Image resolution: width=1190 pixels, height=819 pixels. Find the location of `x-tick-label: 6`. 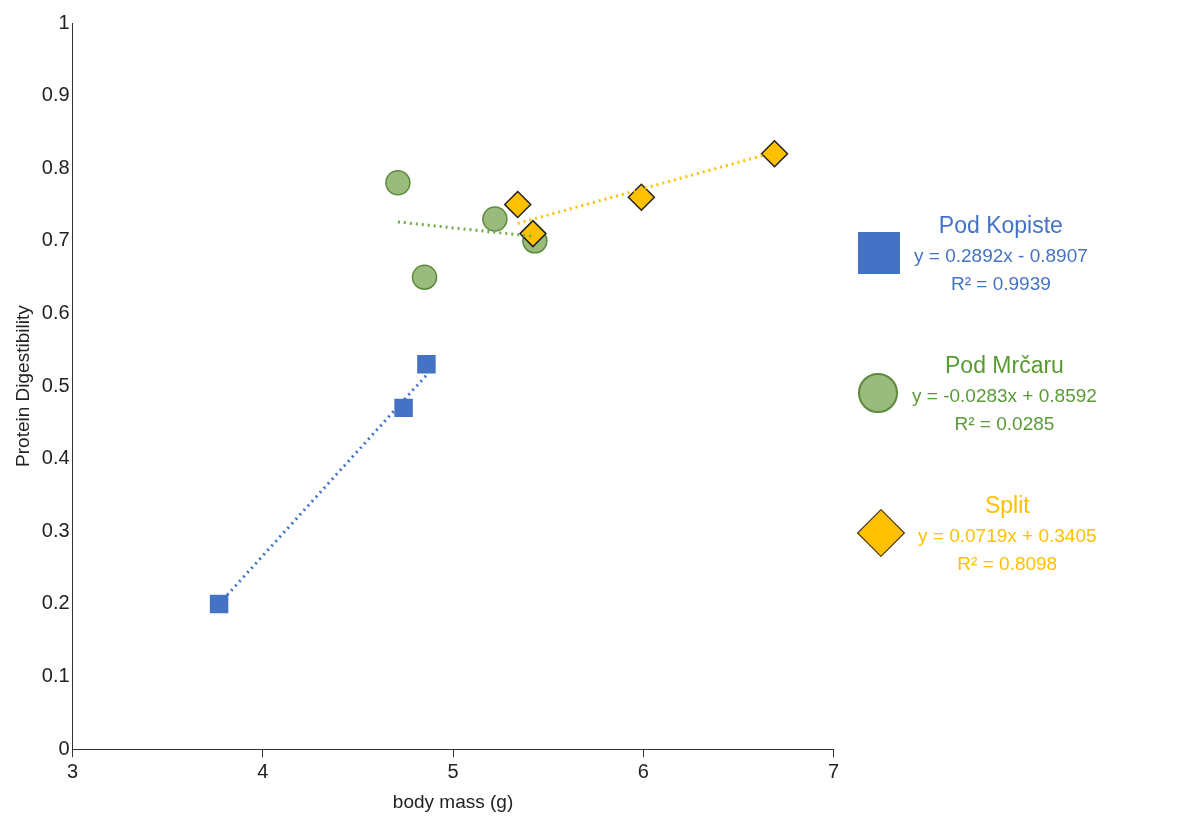

x-tick-label: 6 is located at coordinates (643, 770).